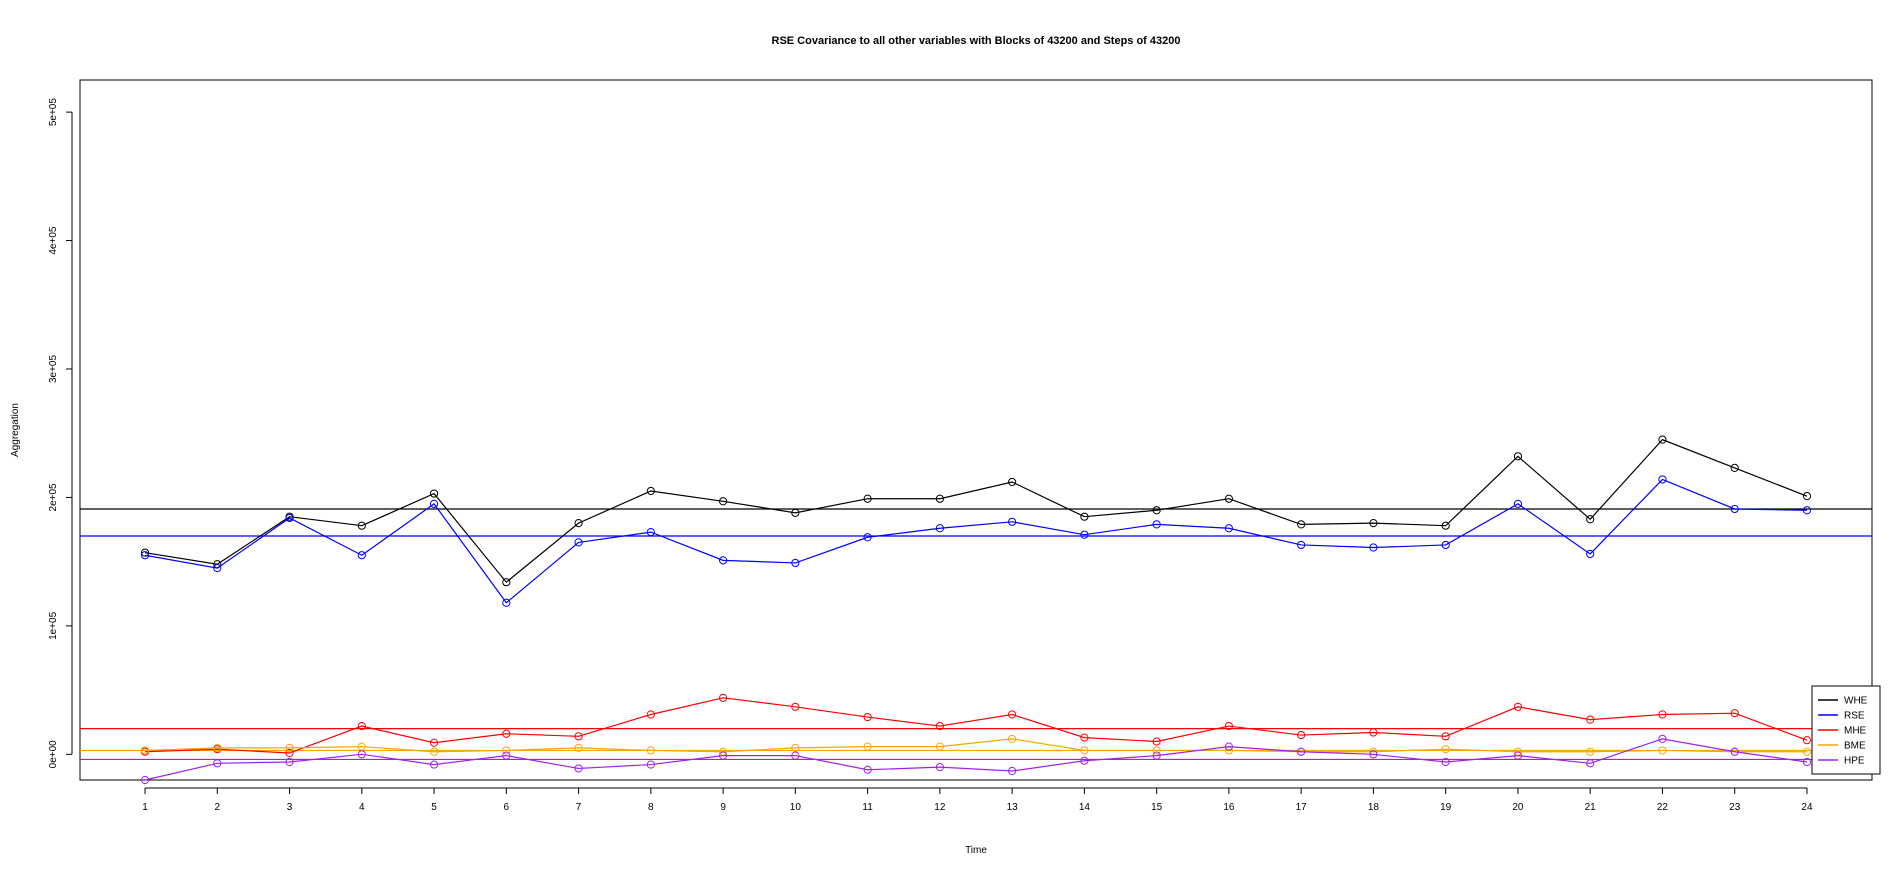  I want to click on series-hpe, so click(976, 759).